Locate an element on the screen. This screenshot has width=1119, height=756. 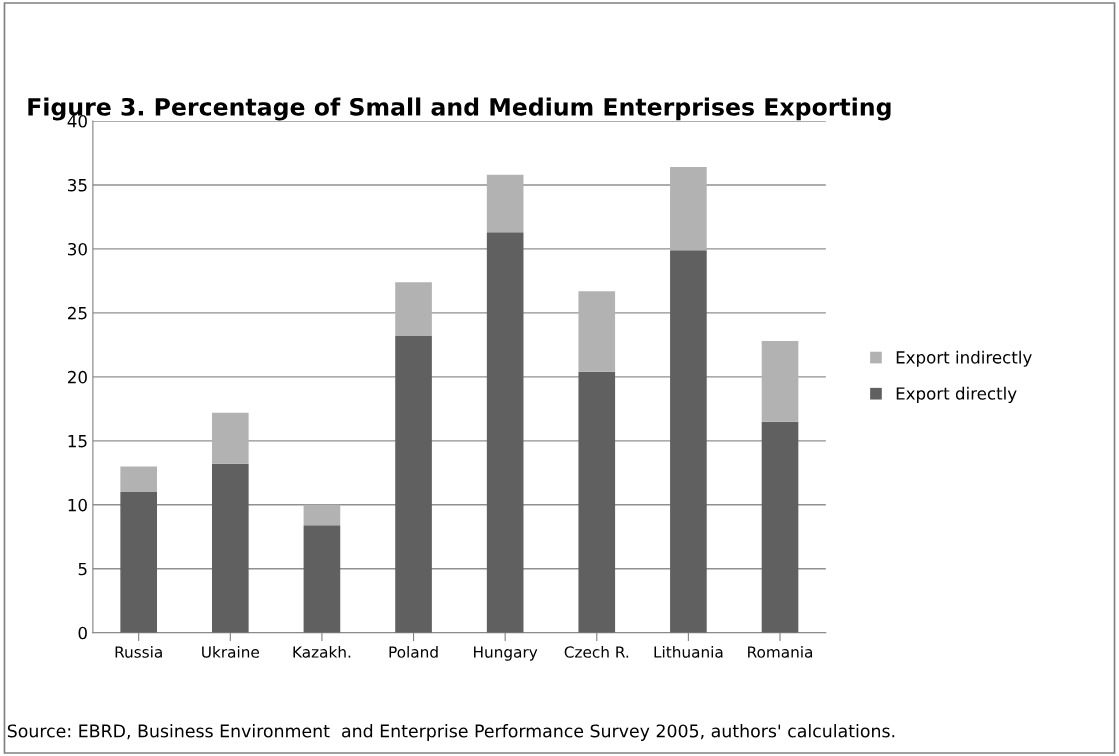
x-tick-label: Ukraine is located at coordinates (230, 651).